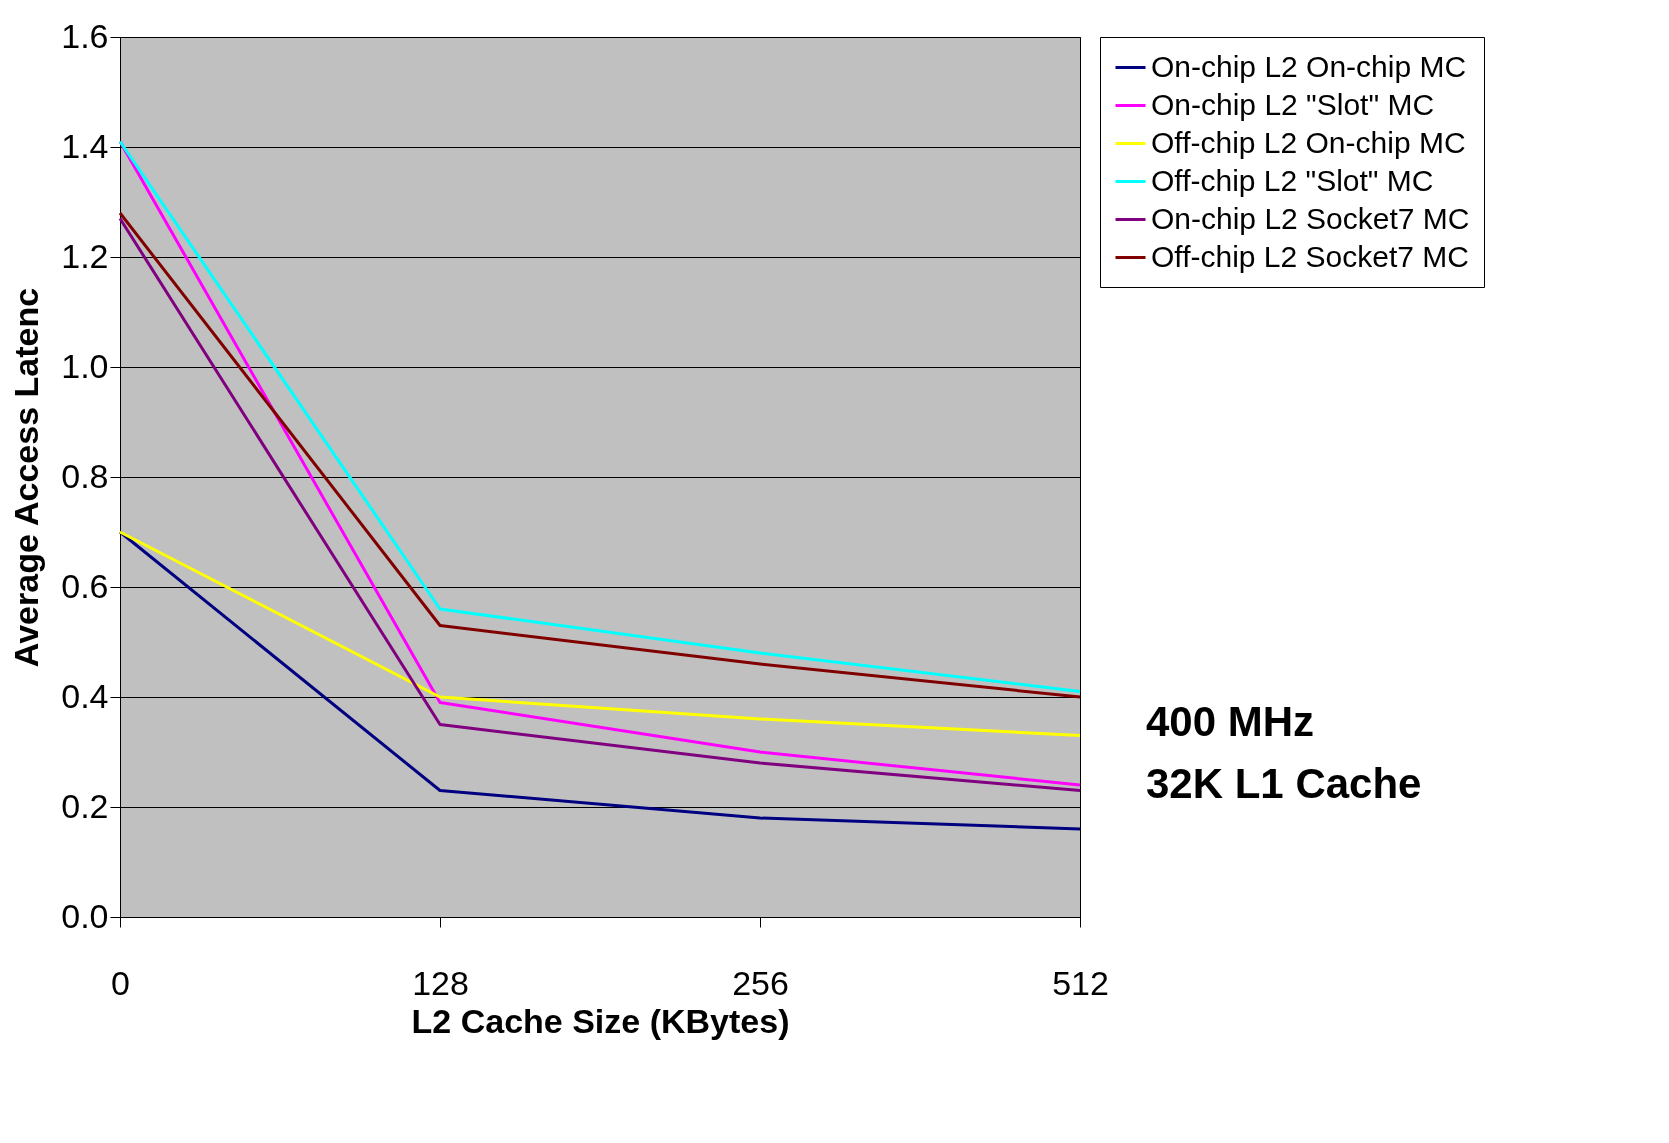  Describe the element at coordinates (85, 35) in the screenshot. I see `y-tick-label: 1.6` at that location.